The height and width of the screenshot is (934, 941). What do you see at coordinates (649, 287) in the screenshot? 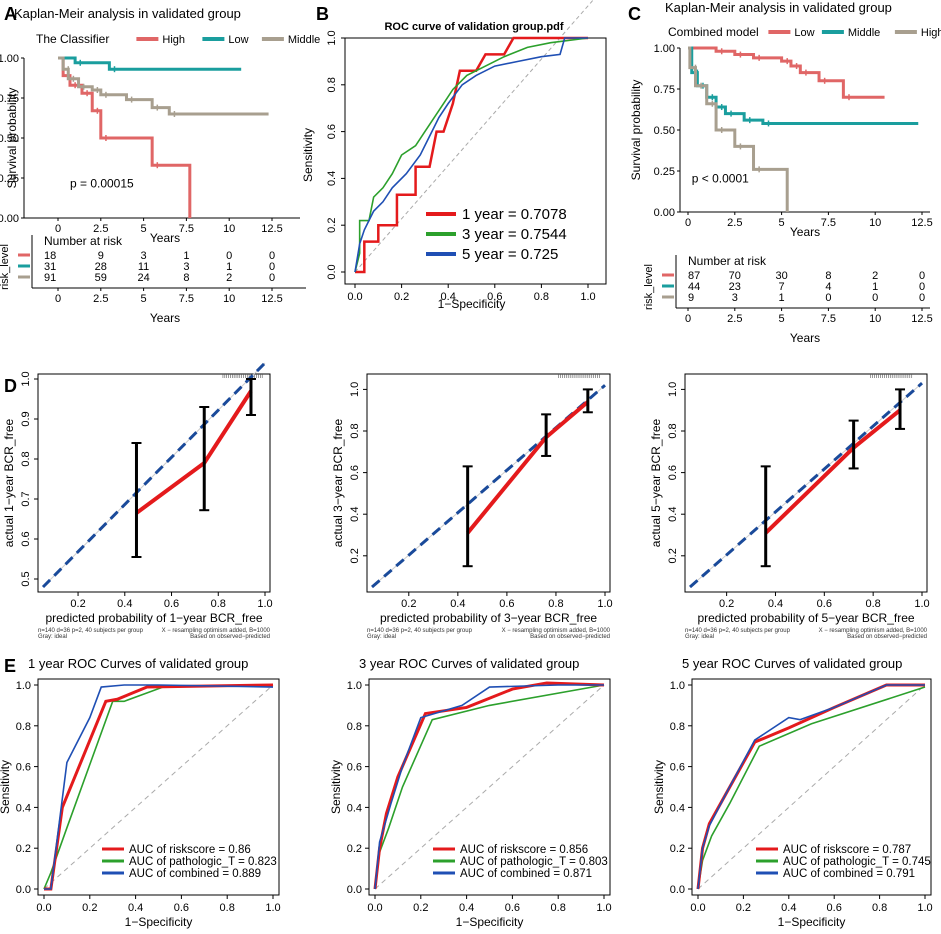
I see `risk-y-label: risk_level` at bounding box center [649, 287].